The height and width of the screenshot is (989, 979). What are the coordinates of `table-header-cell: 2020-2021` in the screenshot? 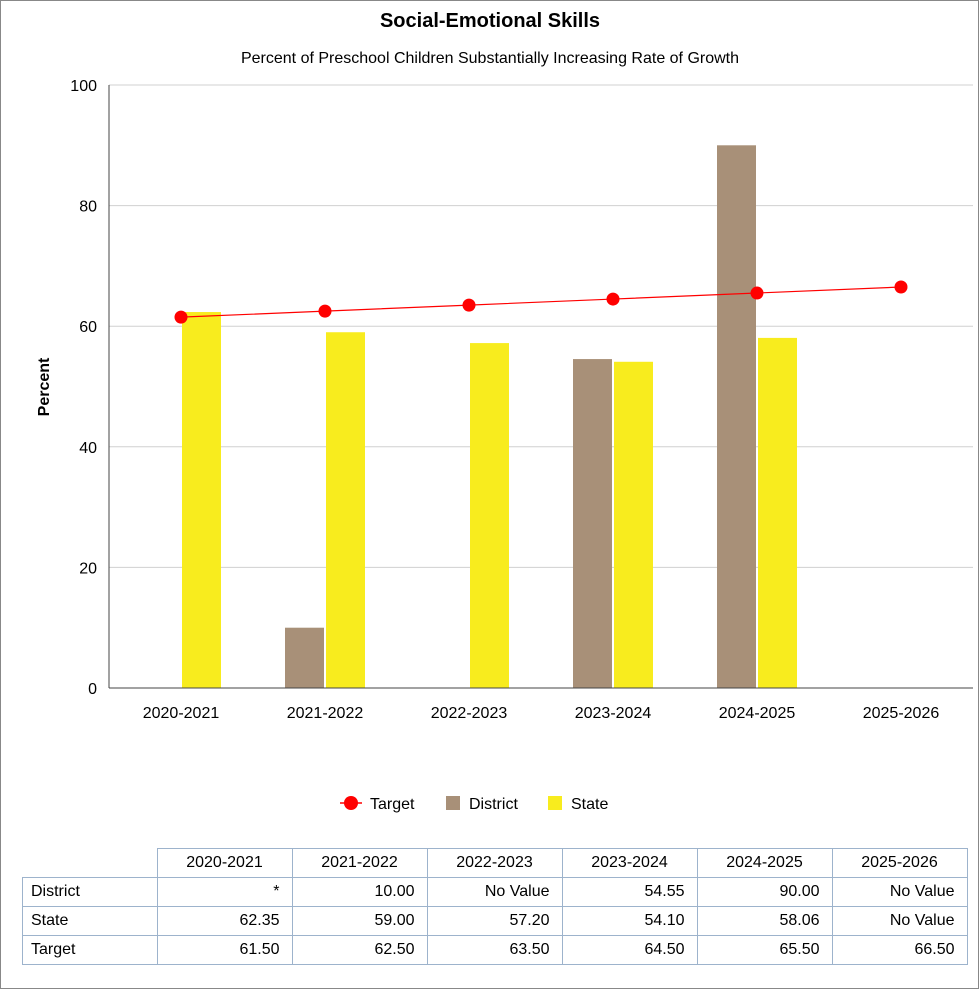 It's located at (224, 863).